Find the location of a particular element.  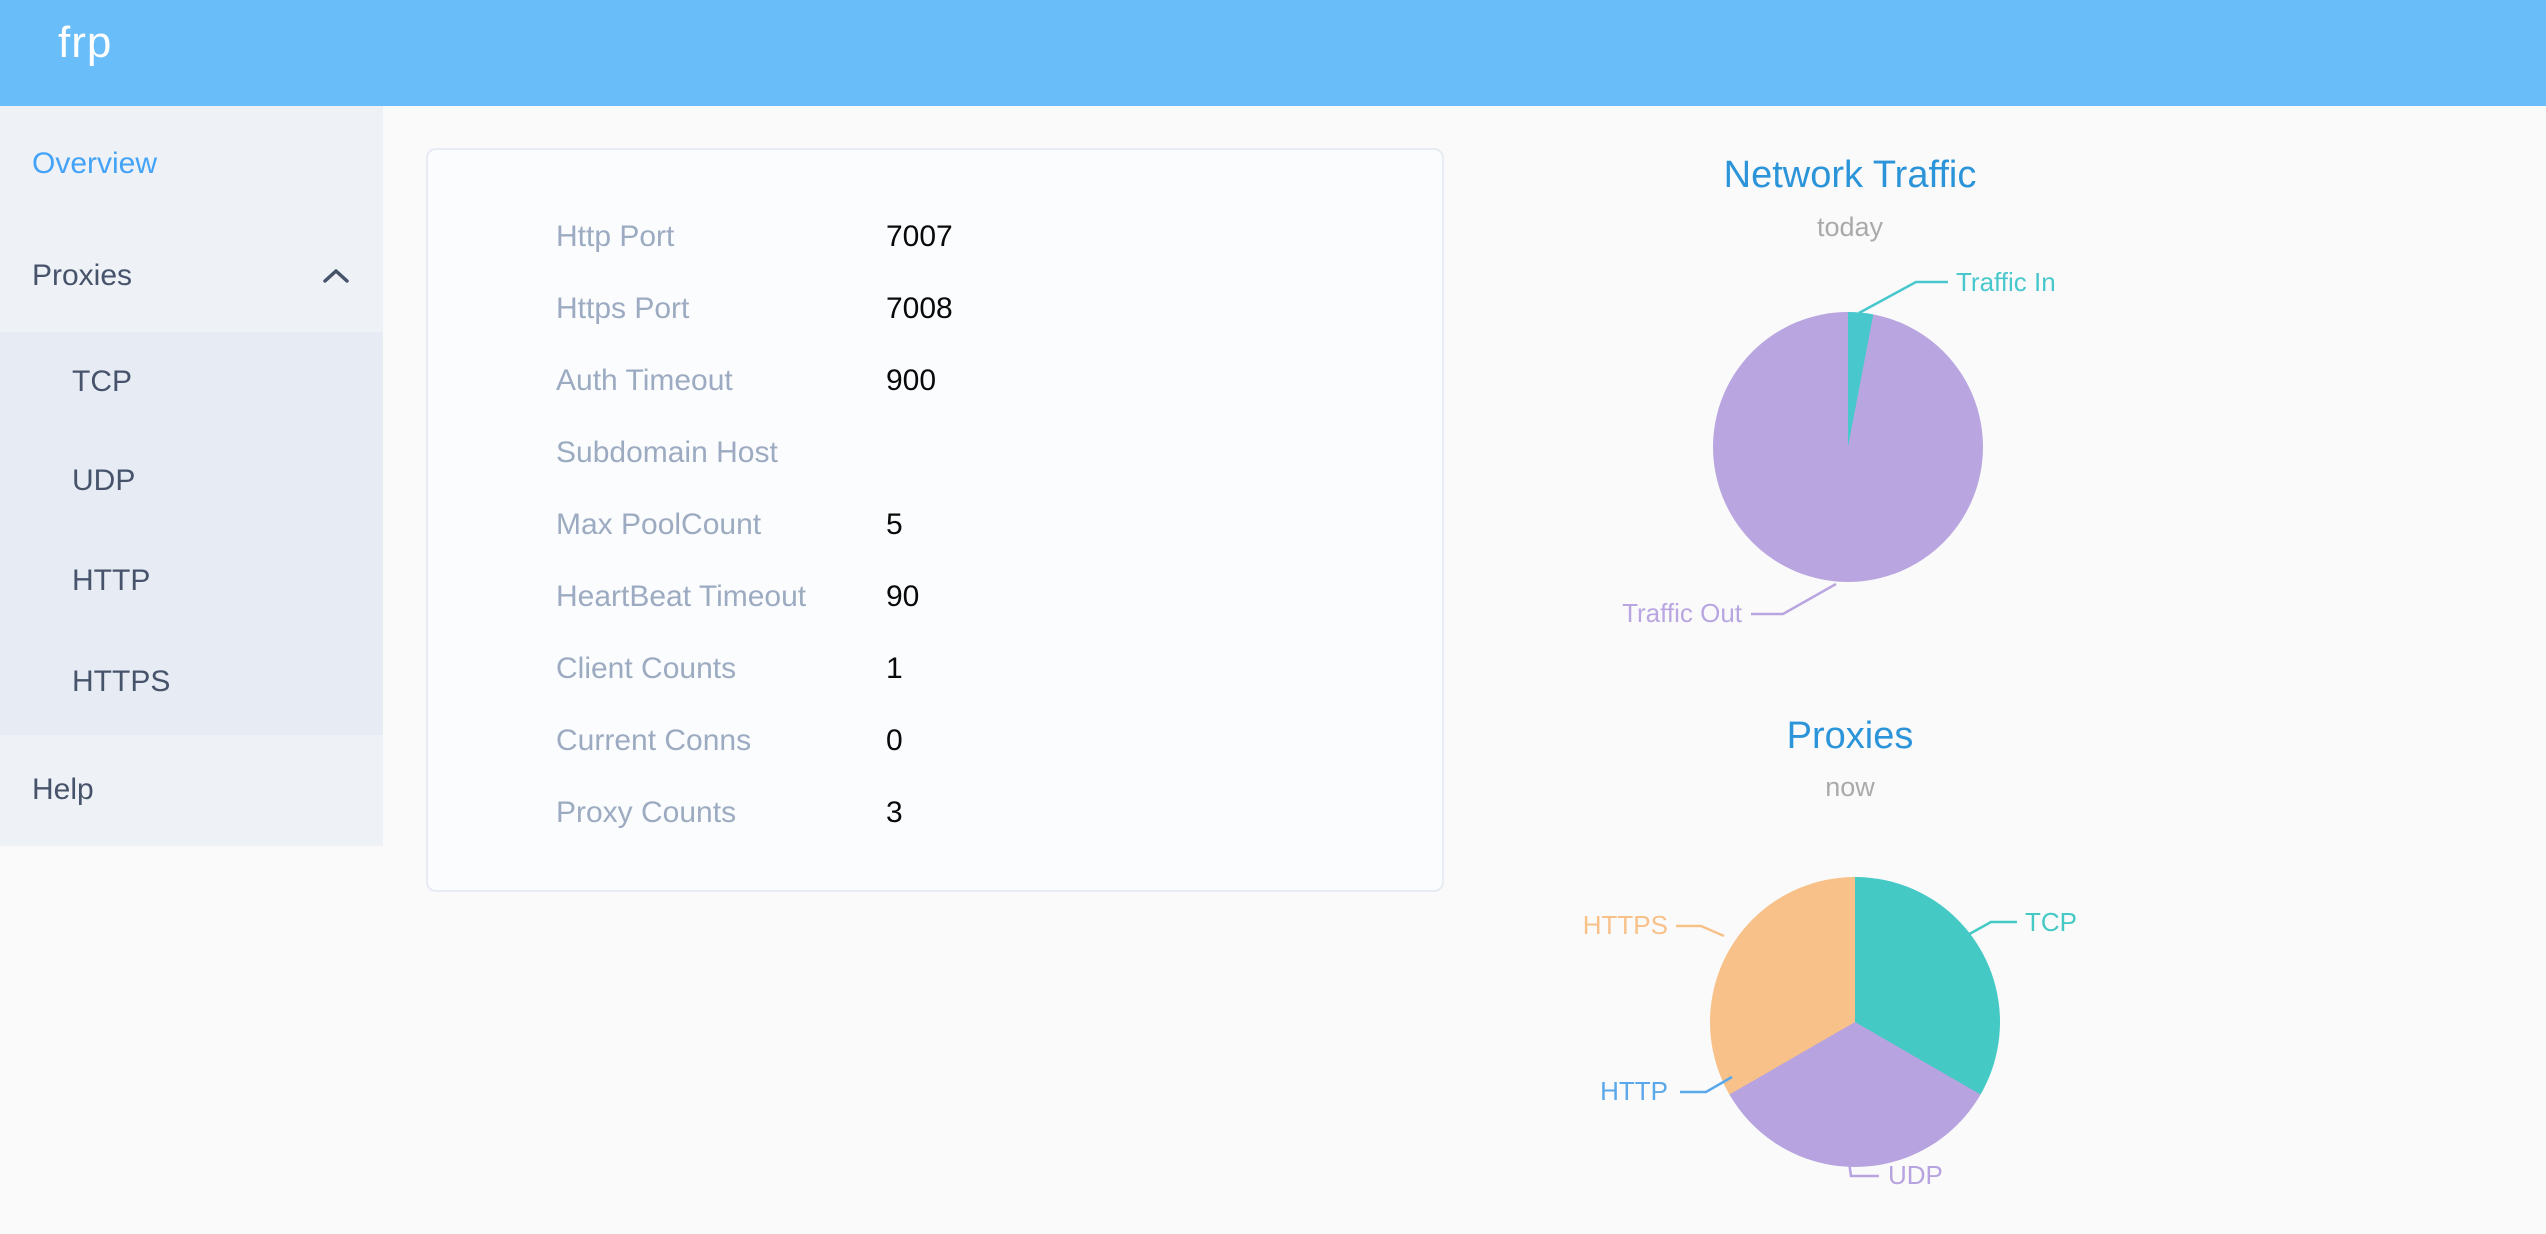

row-label: Https Port is located at coordinates (623, 308).